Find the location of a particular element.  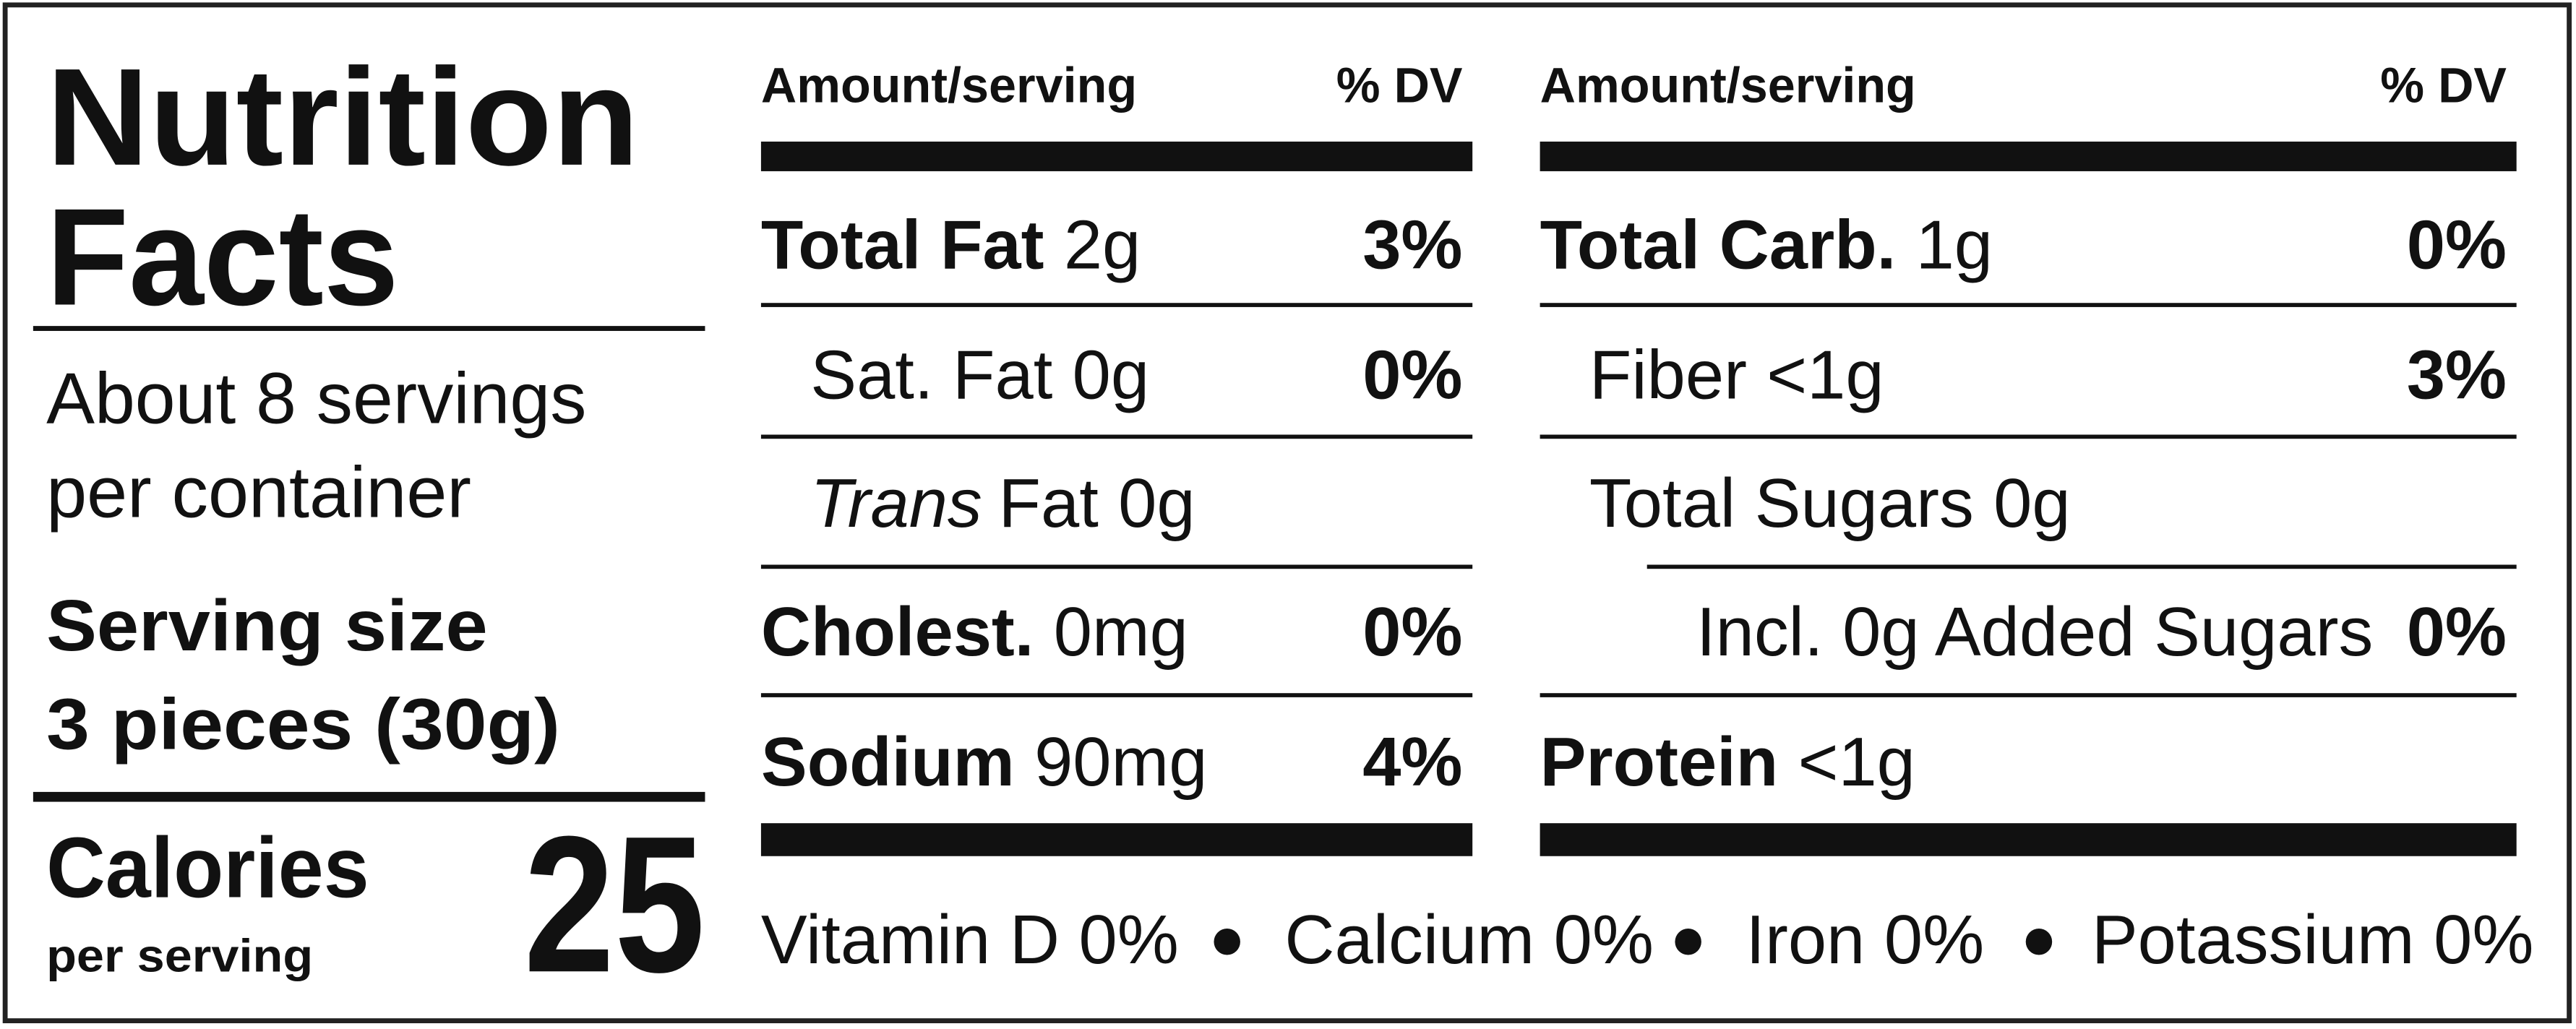

calories-sublabel: per serving is located at coordinates (180, 955).